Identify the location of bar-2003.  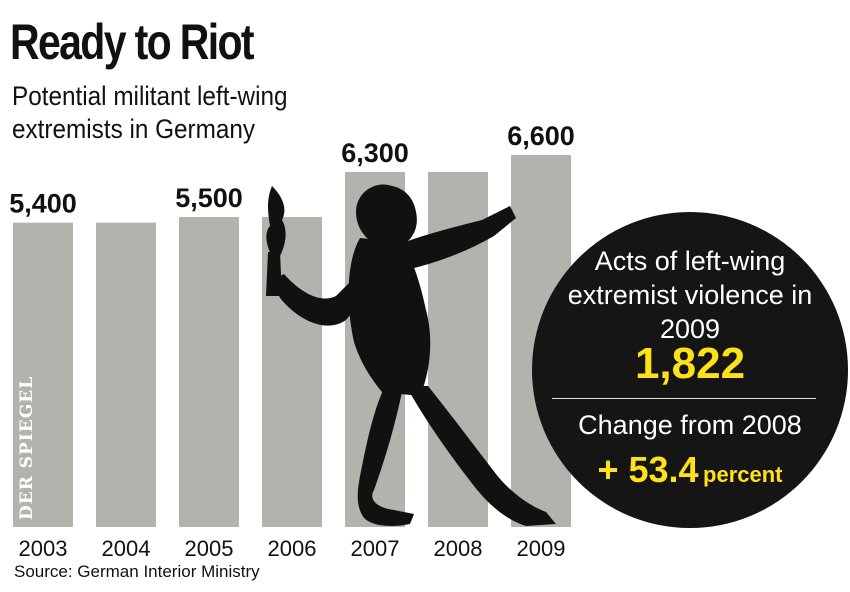
(43, 375).